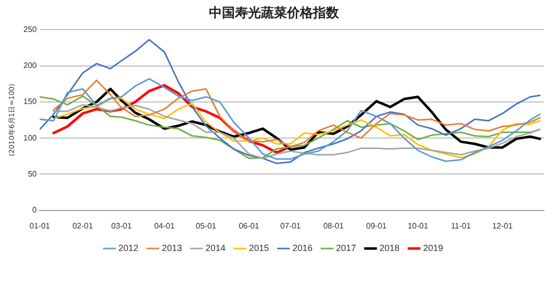  What do you see at coordinates (390, 247) in the screenshot?
I see `legend-label: 2018` at bounding box center [390, 247].